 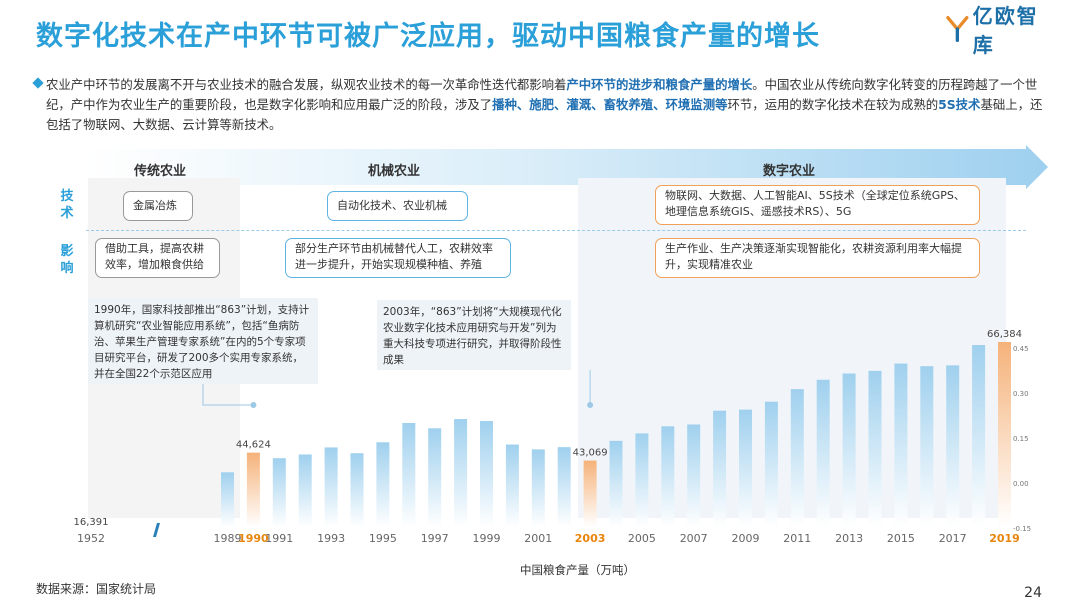 I want to click on bar-2001, so click(x=538, y=488).